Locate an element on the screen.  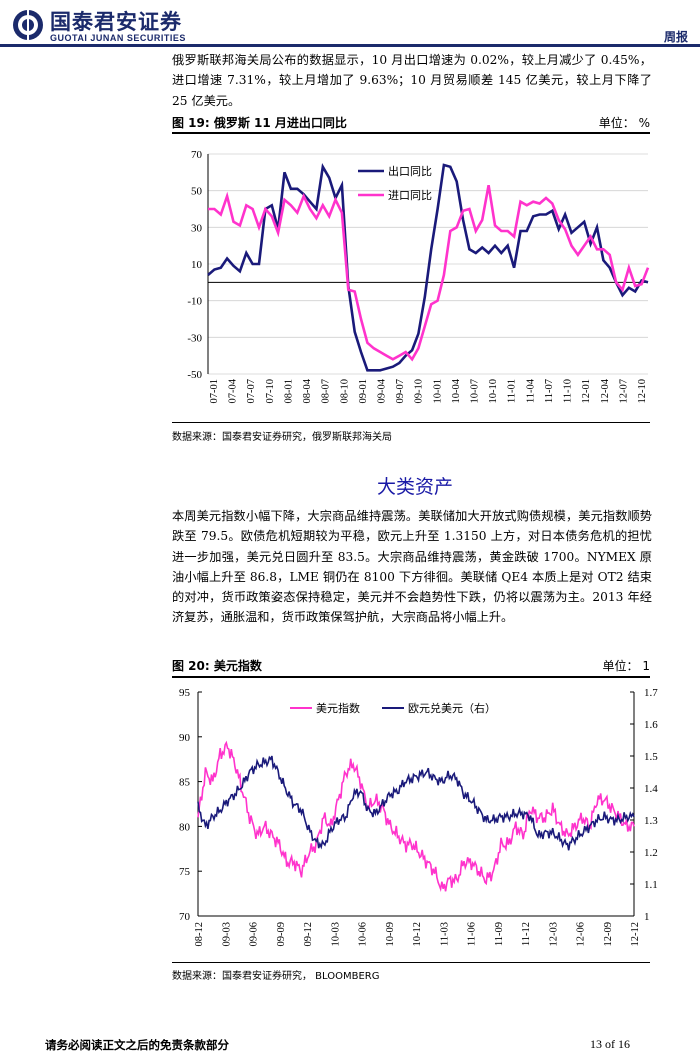
chart1-x-tick-label: 12-10 is located at coordinates (642, 391).